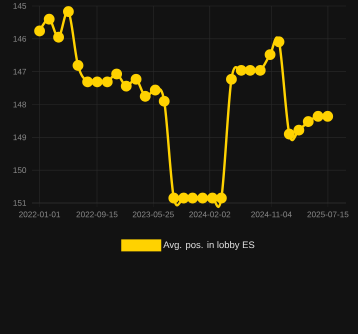 Image resolution: width=358 pixels, height=334 pixels. Describe the element at coordinates (327, 215) in the screenshot. I see `x-tick-label: 2025-07-15` at that location.